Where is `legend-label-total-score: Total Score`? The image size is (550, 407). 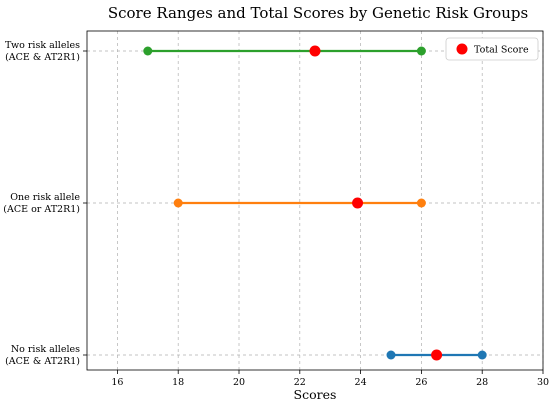
legend-label-total-score: Total Score is located at coordinates (501, 50).